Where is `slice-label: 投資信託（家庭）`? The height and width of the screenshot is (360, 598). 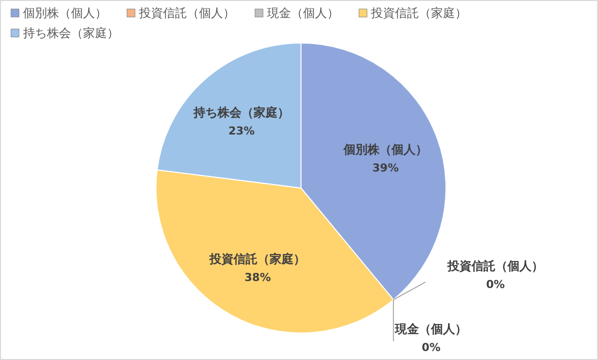
slice-label: 投資信託（家庭） is located at coordinates (257, 259).